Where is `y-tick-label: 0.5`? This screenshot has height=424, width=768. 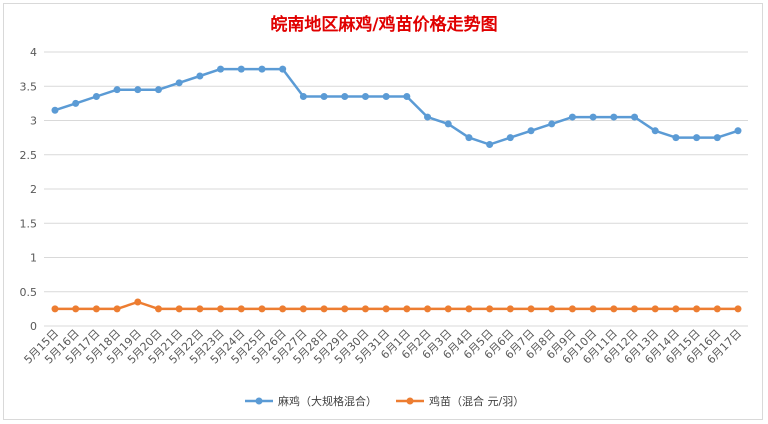
y-tick-label: 0.5 is located at coordinates (29, 292).